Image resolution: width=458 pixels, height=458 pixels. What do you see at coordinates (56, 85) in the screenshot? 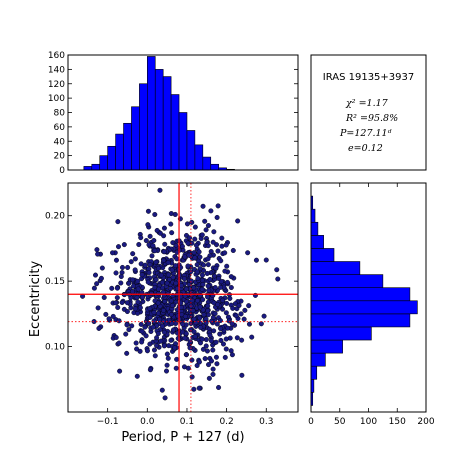
I see `top-hist-ytick-label: 120` at bounding box center [56, 85].